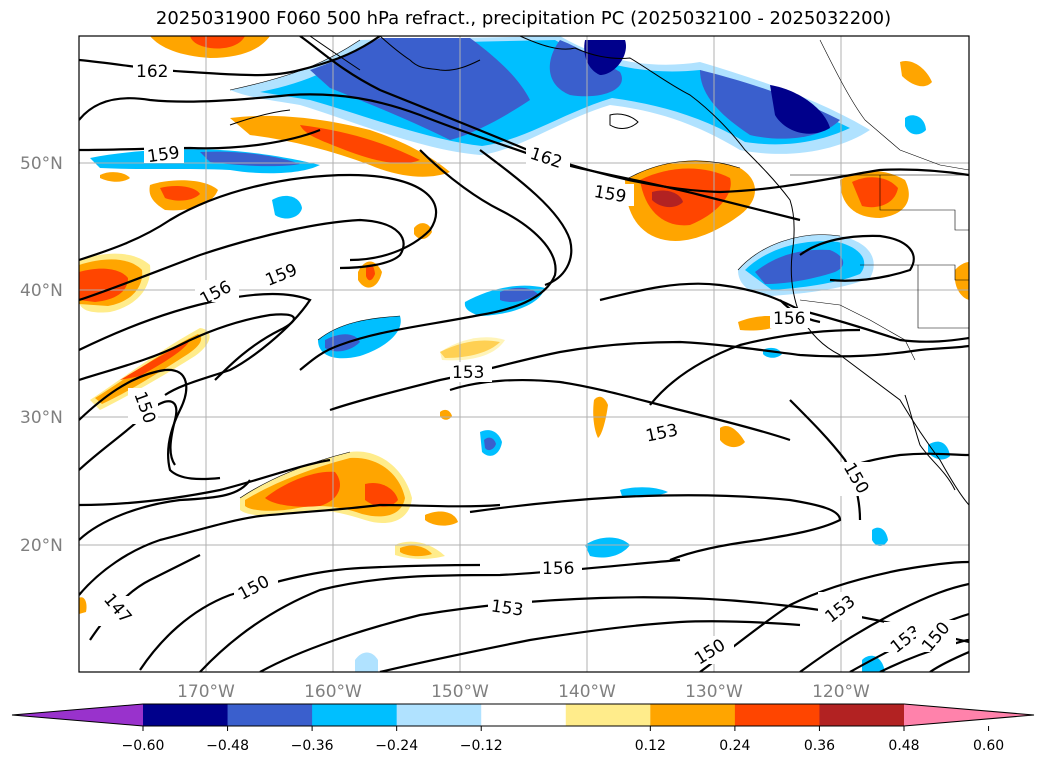 The height and width of the screenshot is (765, 1047). Describe the element at coordinates (155, 360) in the screenshot. I see `pos-band-sw-core` at that location.